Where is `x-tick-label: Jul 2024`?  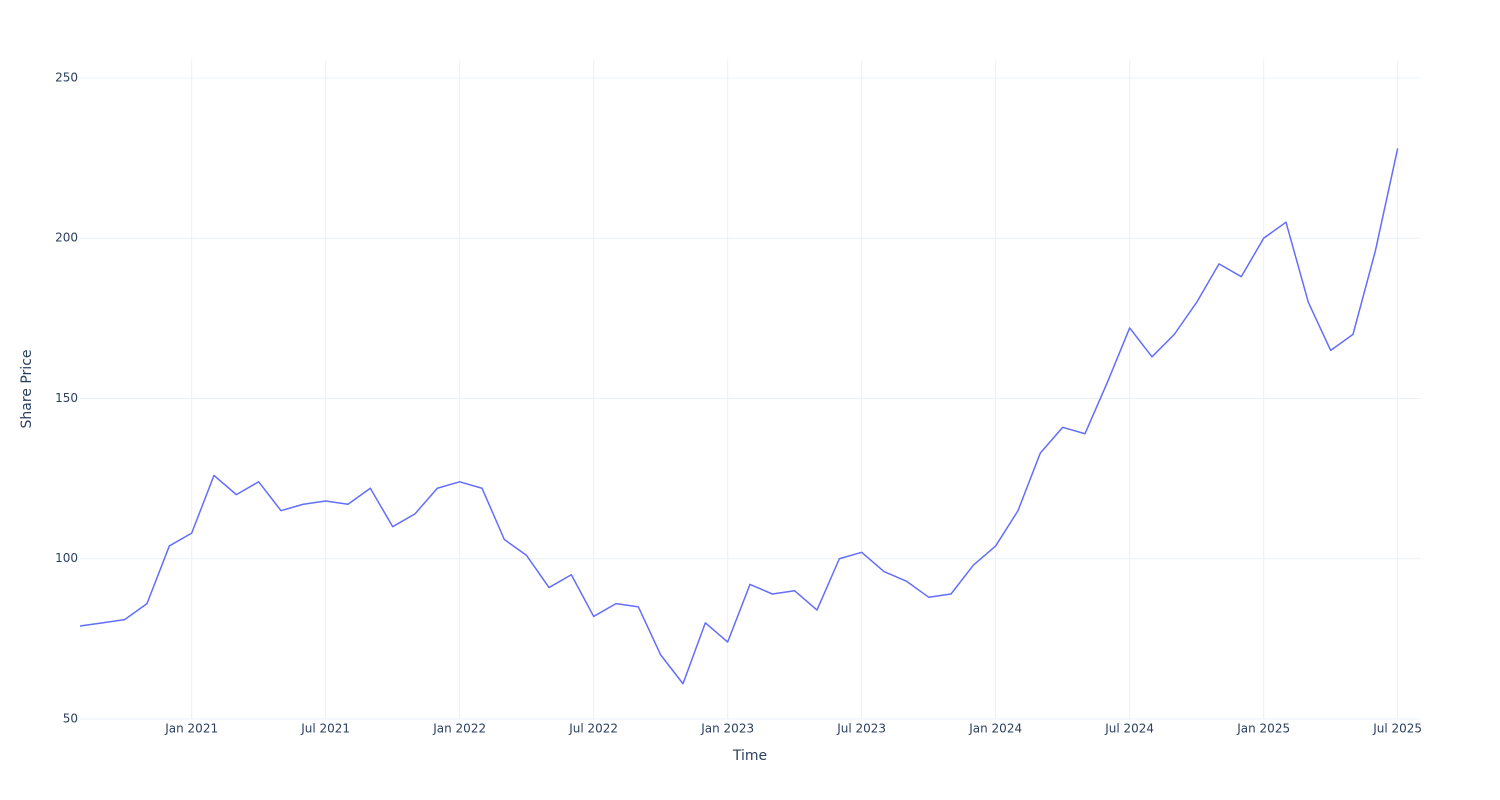 x-tick-label: Jul 2024 is located at coordinates (1129, 729).